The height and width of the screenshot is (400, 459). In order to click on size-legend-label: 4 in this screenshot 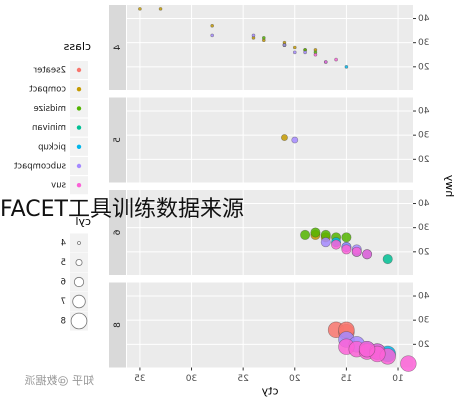, I will do `click(63, 244)`.